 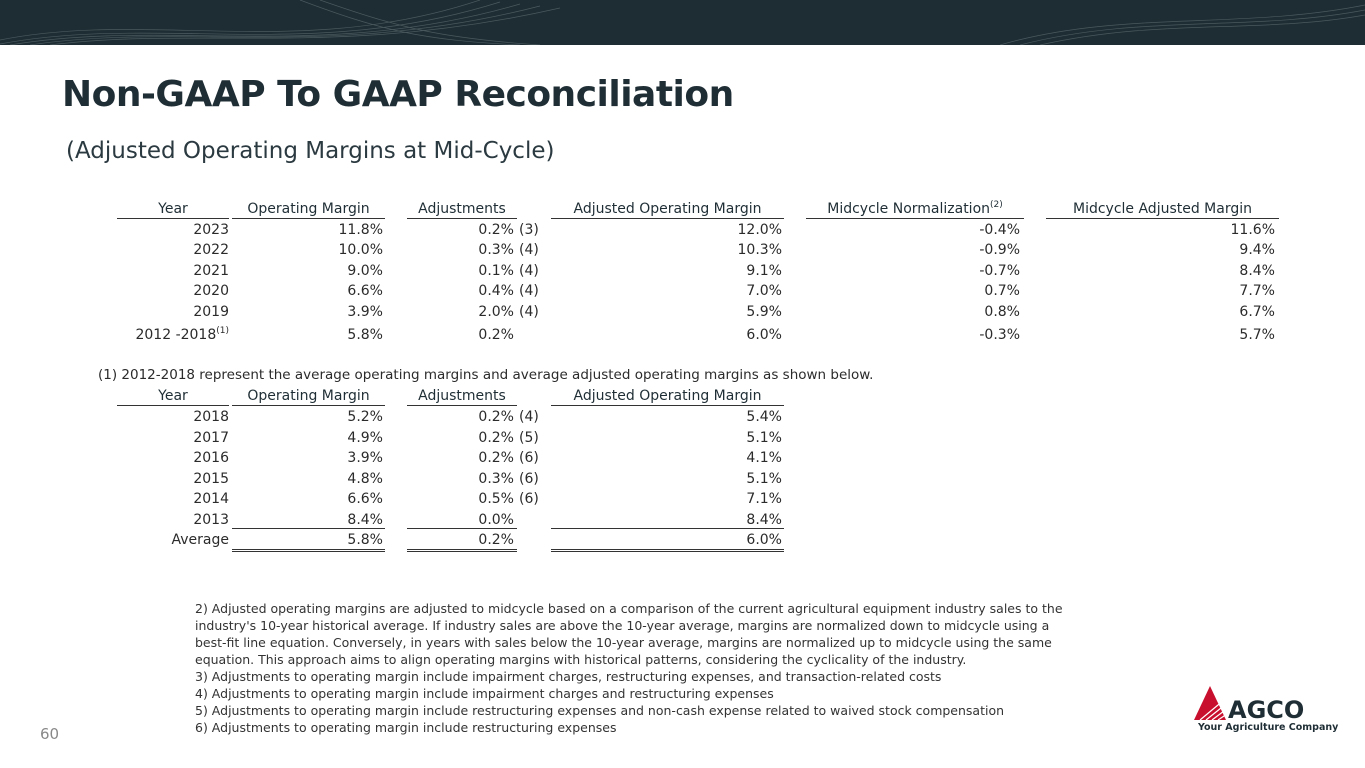 What do you see at coordinates (360, 250) in the screenshot?
I see `table1-cell-operating-margin: 10.0%` at bounding box center [360, 250].